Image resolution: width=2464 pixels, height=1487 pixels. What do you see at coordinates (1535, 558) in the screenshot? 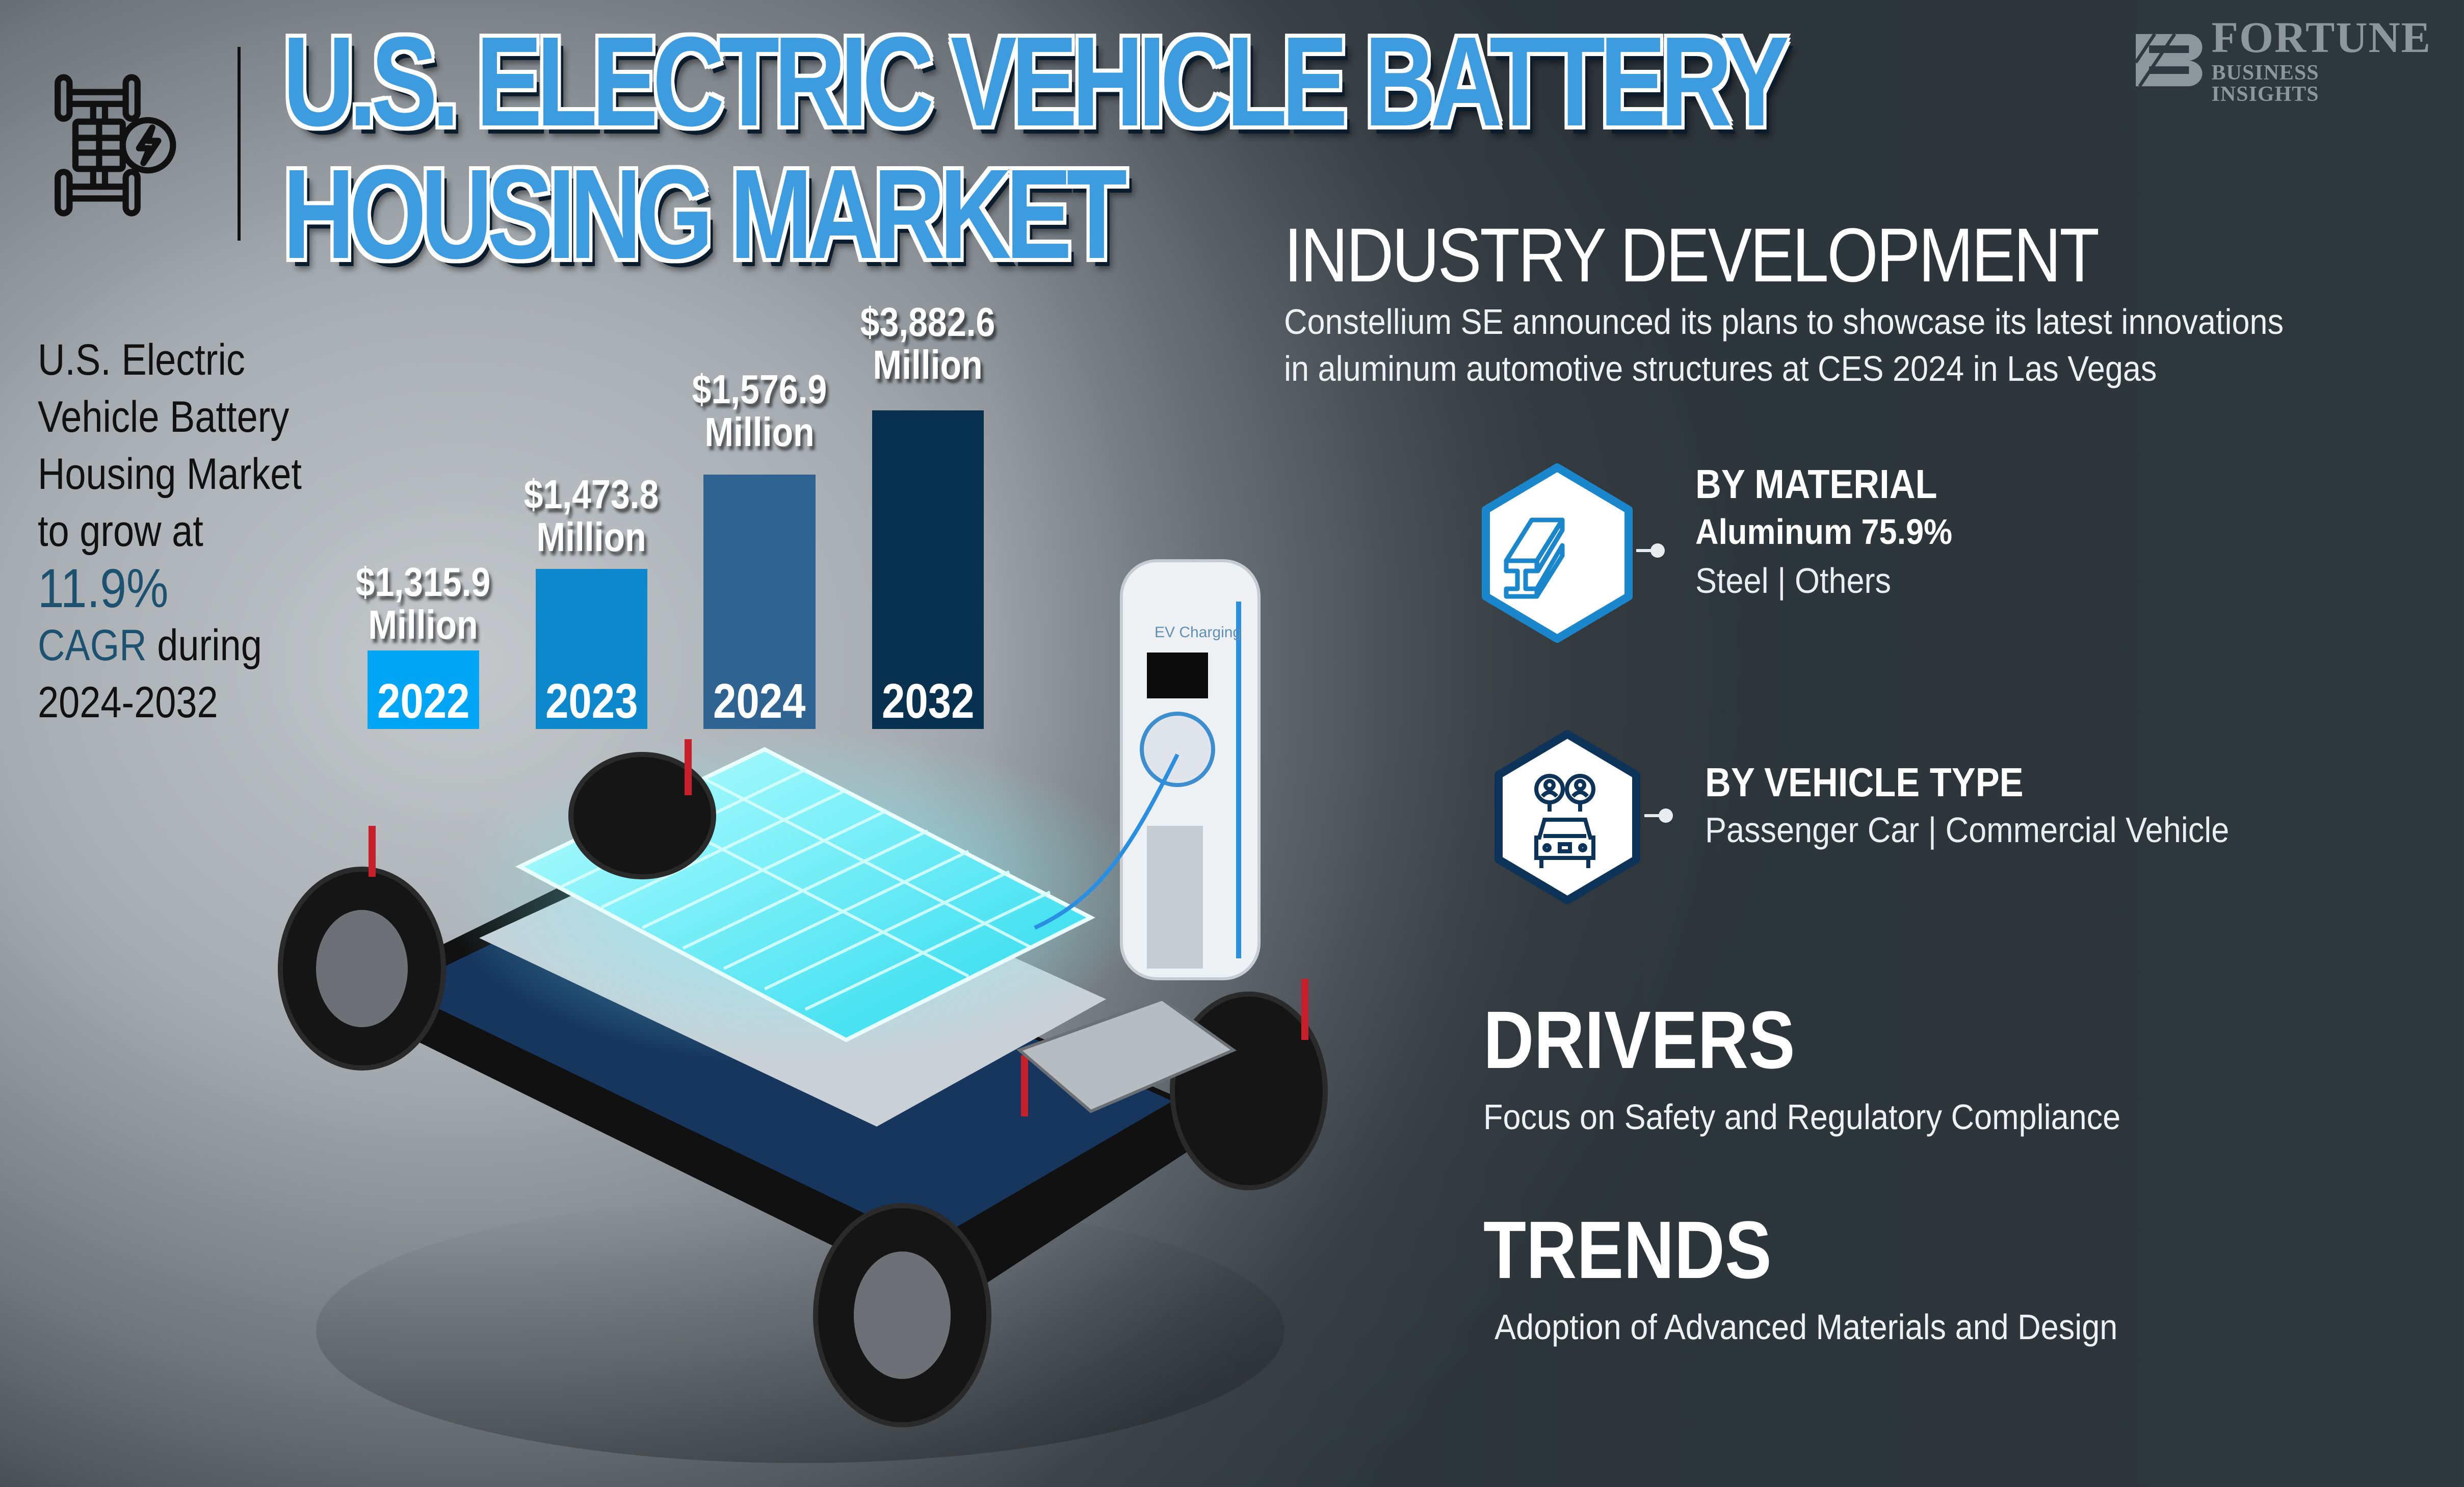
I see `steel-beam-icon` at bounding box center [1535, 558].